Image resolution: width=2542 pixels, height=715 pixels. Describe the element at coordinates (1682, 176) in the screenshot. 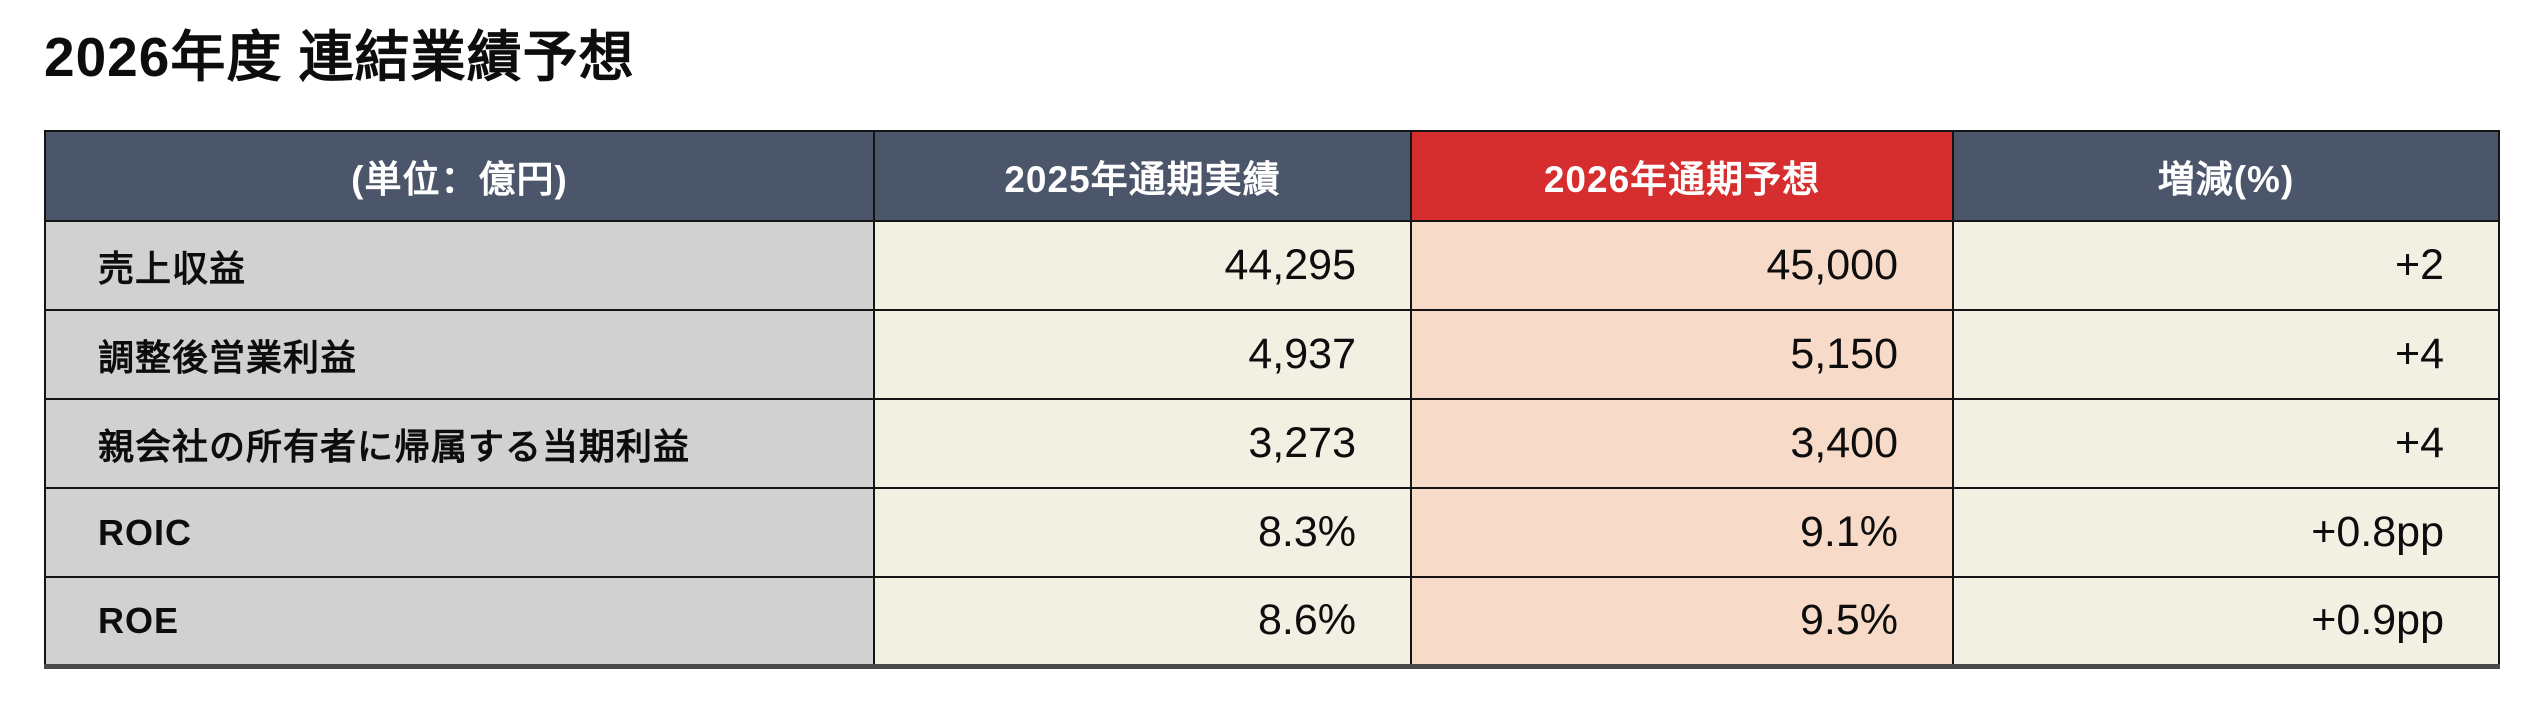

I see `header-2026-forecast: 2026年通期予想` at that location.